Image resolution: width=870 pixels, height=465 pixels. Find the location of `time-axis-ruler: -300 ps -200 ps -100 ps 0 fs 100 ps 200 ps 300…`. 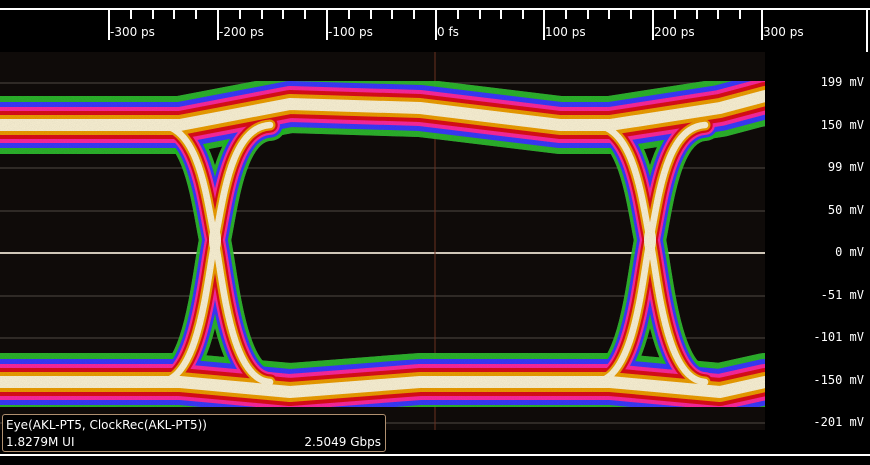

time-axis-ruler: -300 ps -200 ps -100 ps 0 fs 100 ps 200 ps 300… is located at coordinates (435, 26).